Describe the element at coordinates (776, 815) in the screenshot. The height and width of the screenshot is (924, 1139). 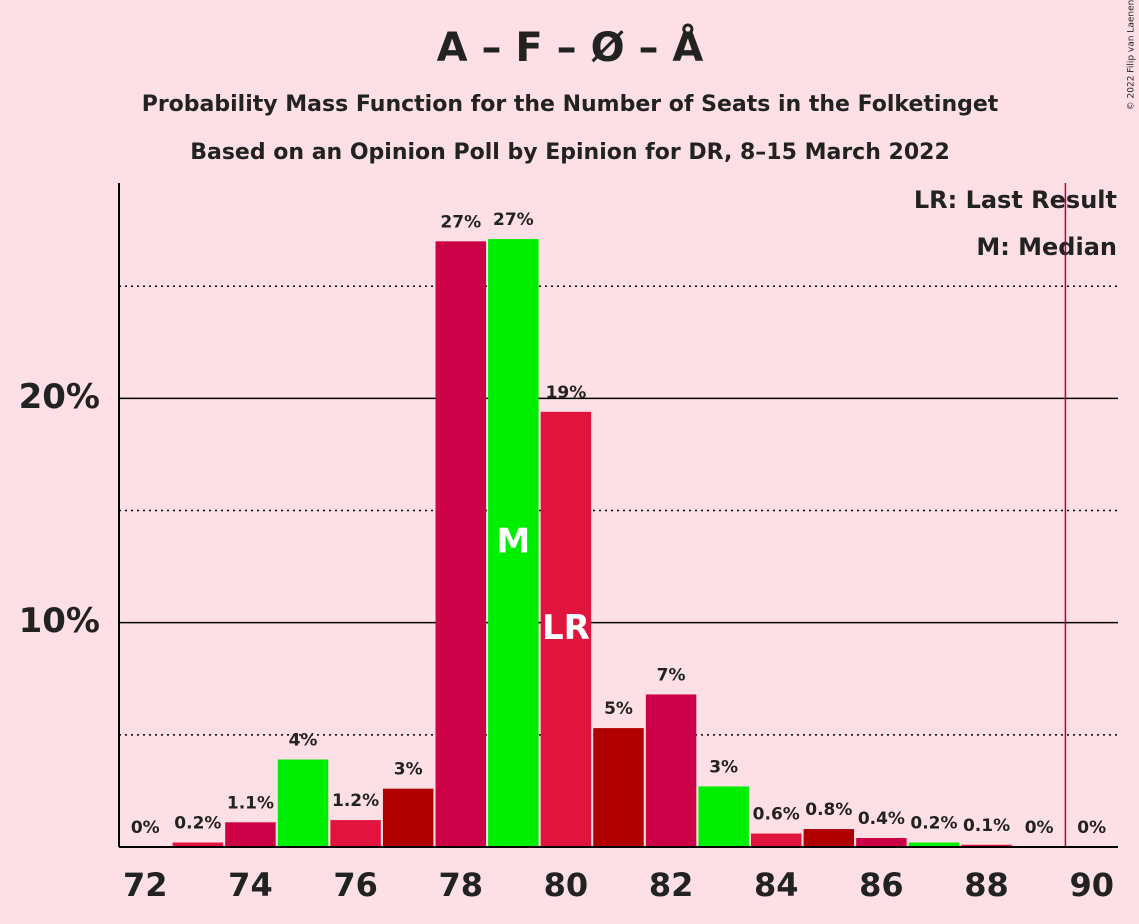
I see `value-label: 0.6%` at that location.